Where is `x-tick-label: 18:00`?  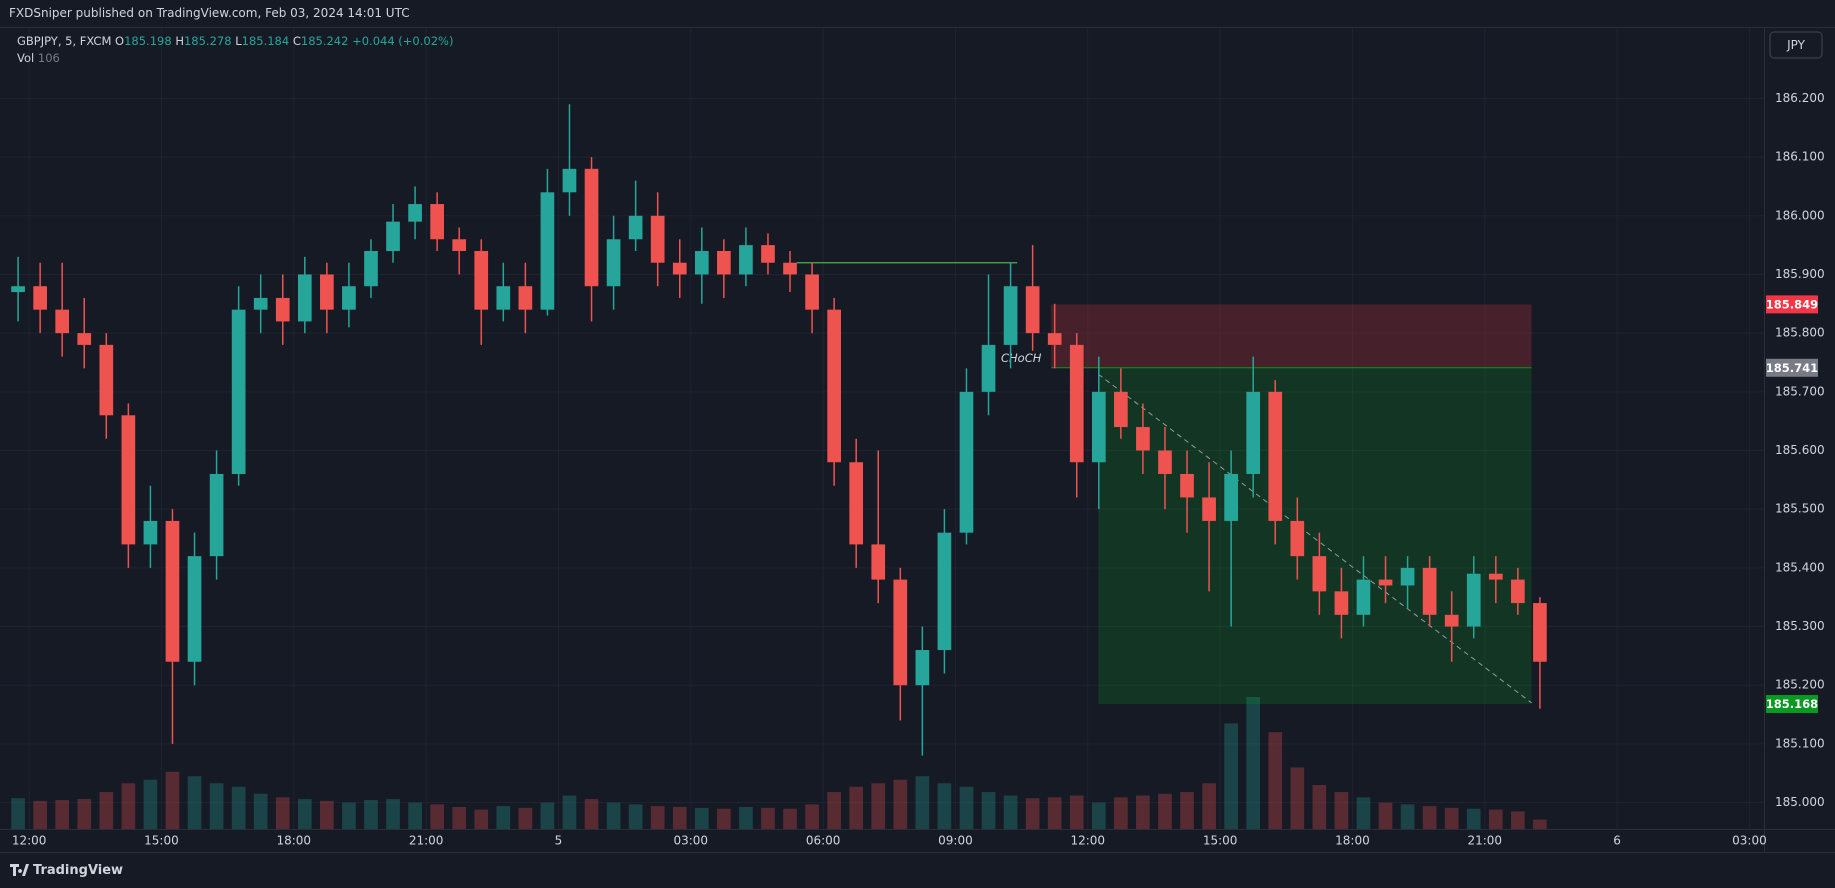 x-tick-label: 18:00 is located at coordinates (293, 841).